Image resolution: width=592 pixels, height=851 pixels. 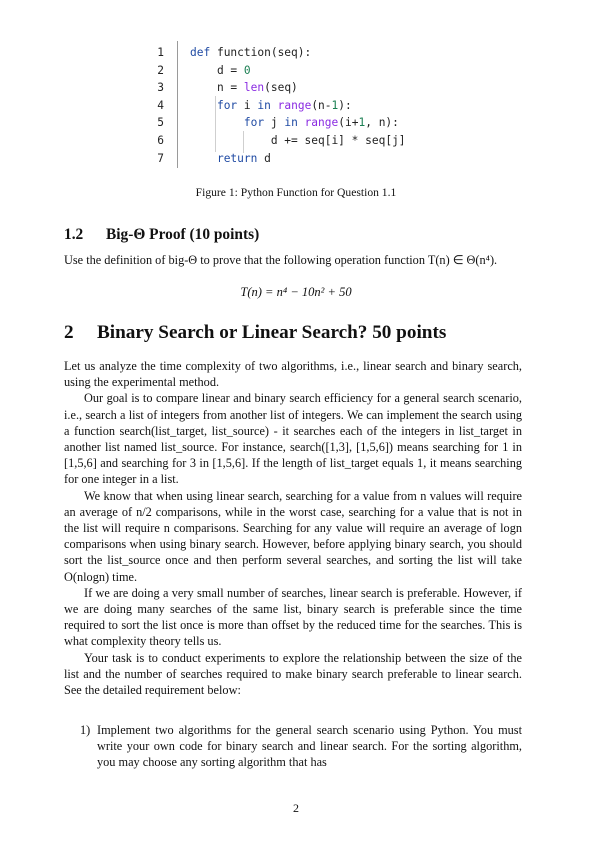 What do you see at coordinates (160, 105) in the screenshot?
I see `line-number: 4` at bounding box center [160, 105].